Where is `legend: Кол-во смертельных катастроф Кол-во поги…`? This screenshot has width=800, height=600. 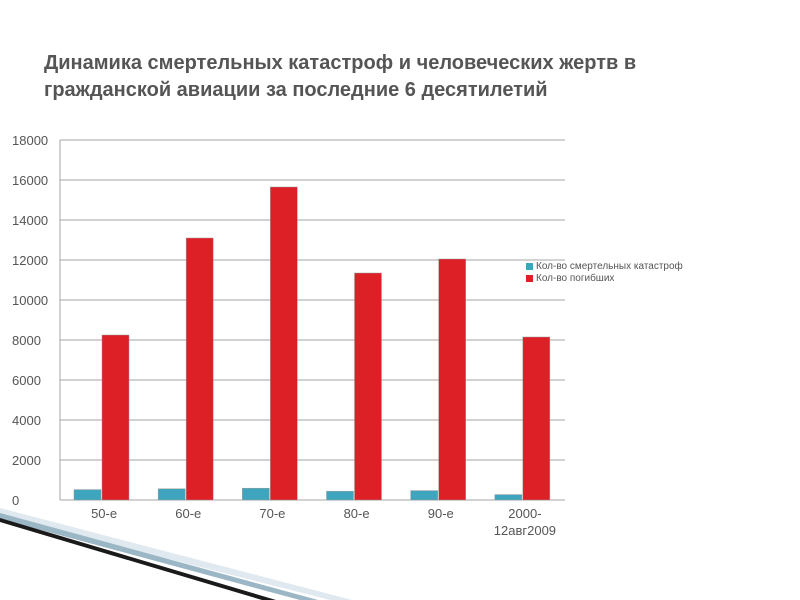 legend: Кол-во смертельных катастроф Кол-во поги… is located at coordinates (604, 272).